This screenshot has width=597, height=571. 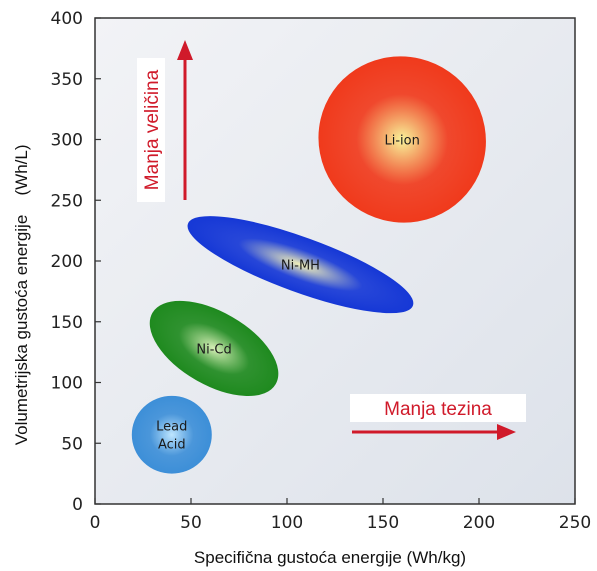 I want to click on y-axis-label: Volumetrijska gustoća energije, so click(x=21, y=330).